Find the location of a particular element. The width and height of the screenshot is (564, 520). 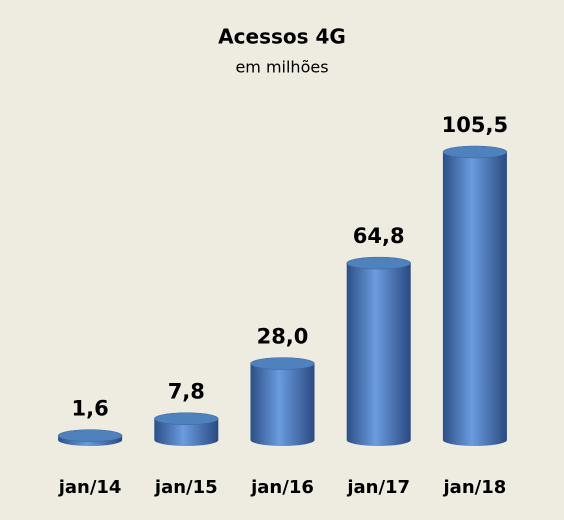

x-tick-label: jan/16 is located at coordinates (282, 487).